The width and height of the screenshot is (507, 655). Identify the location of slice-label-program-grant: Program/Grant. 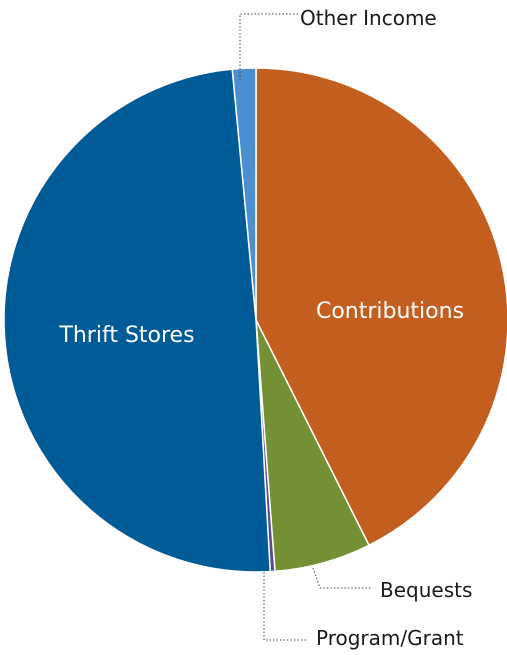
(390, 638).